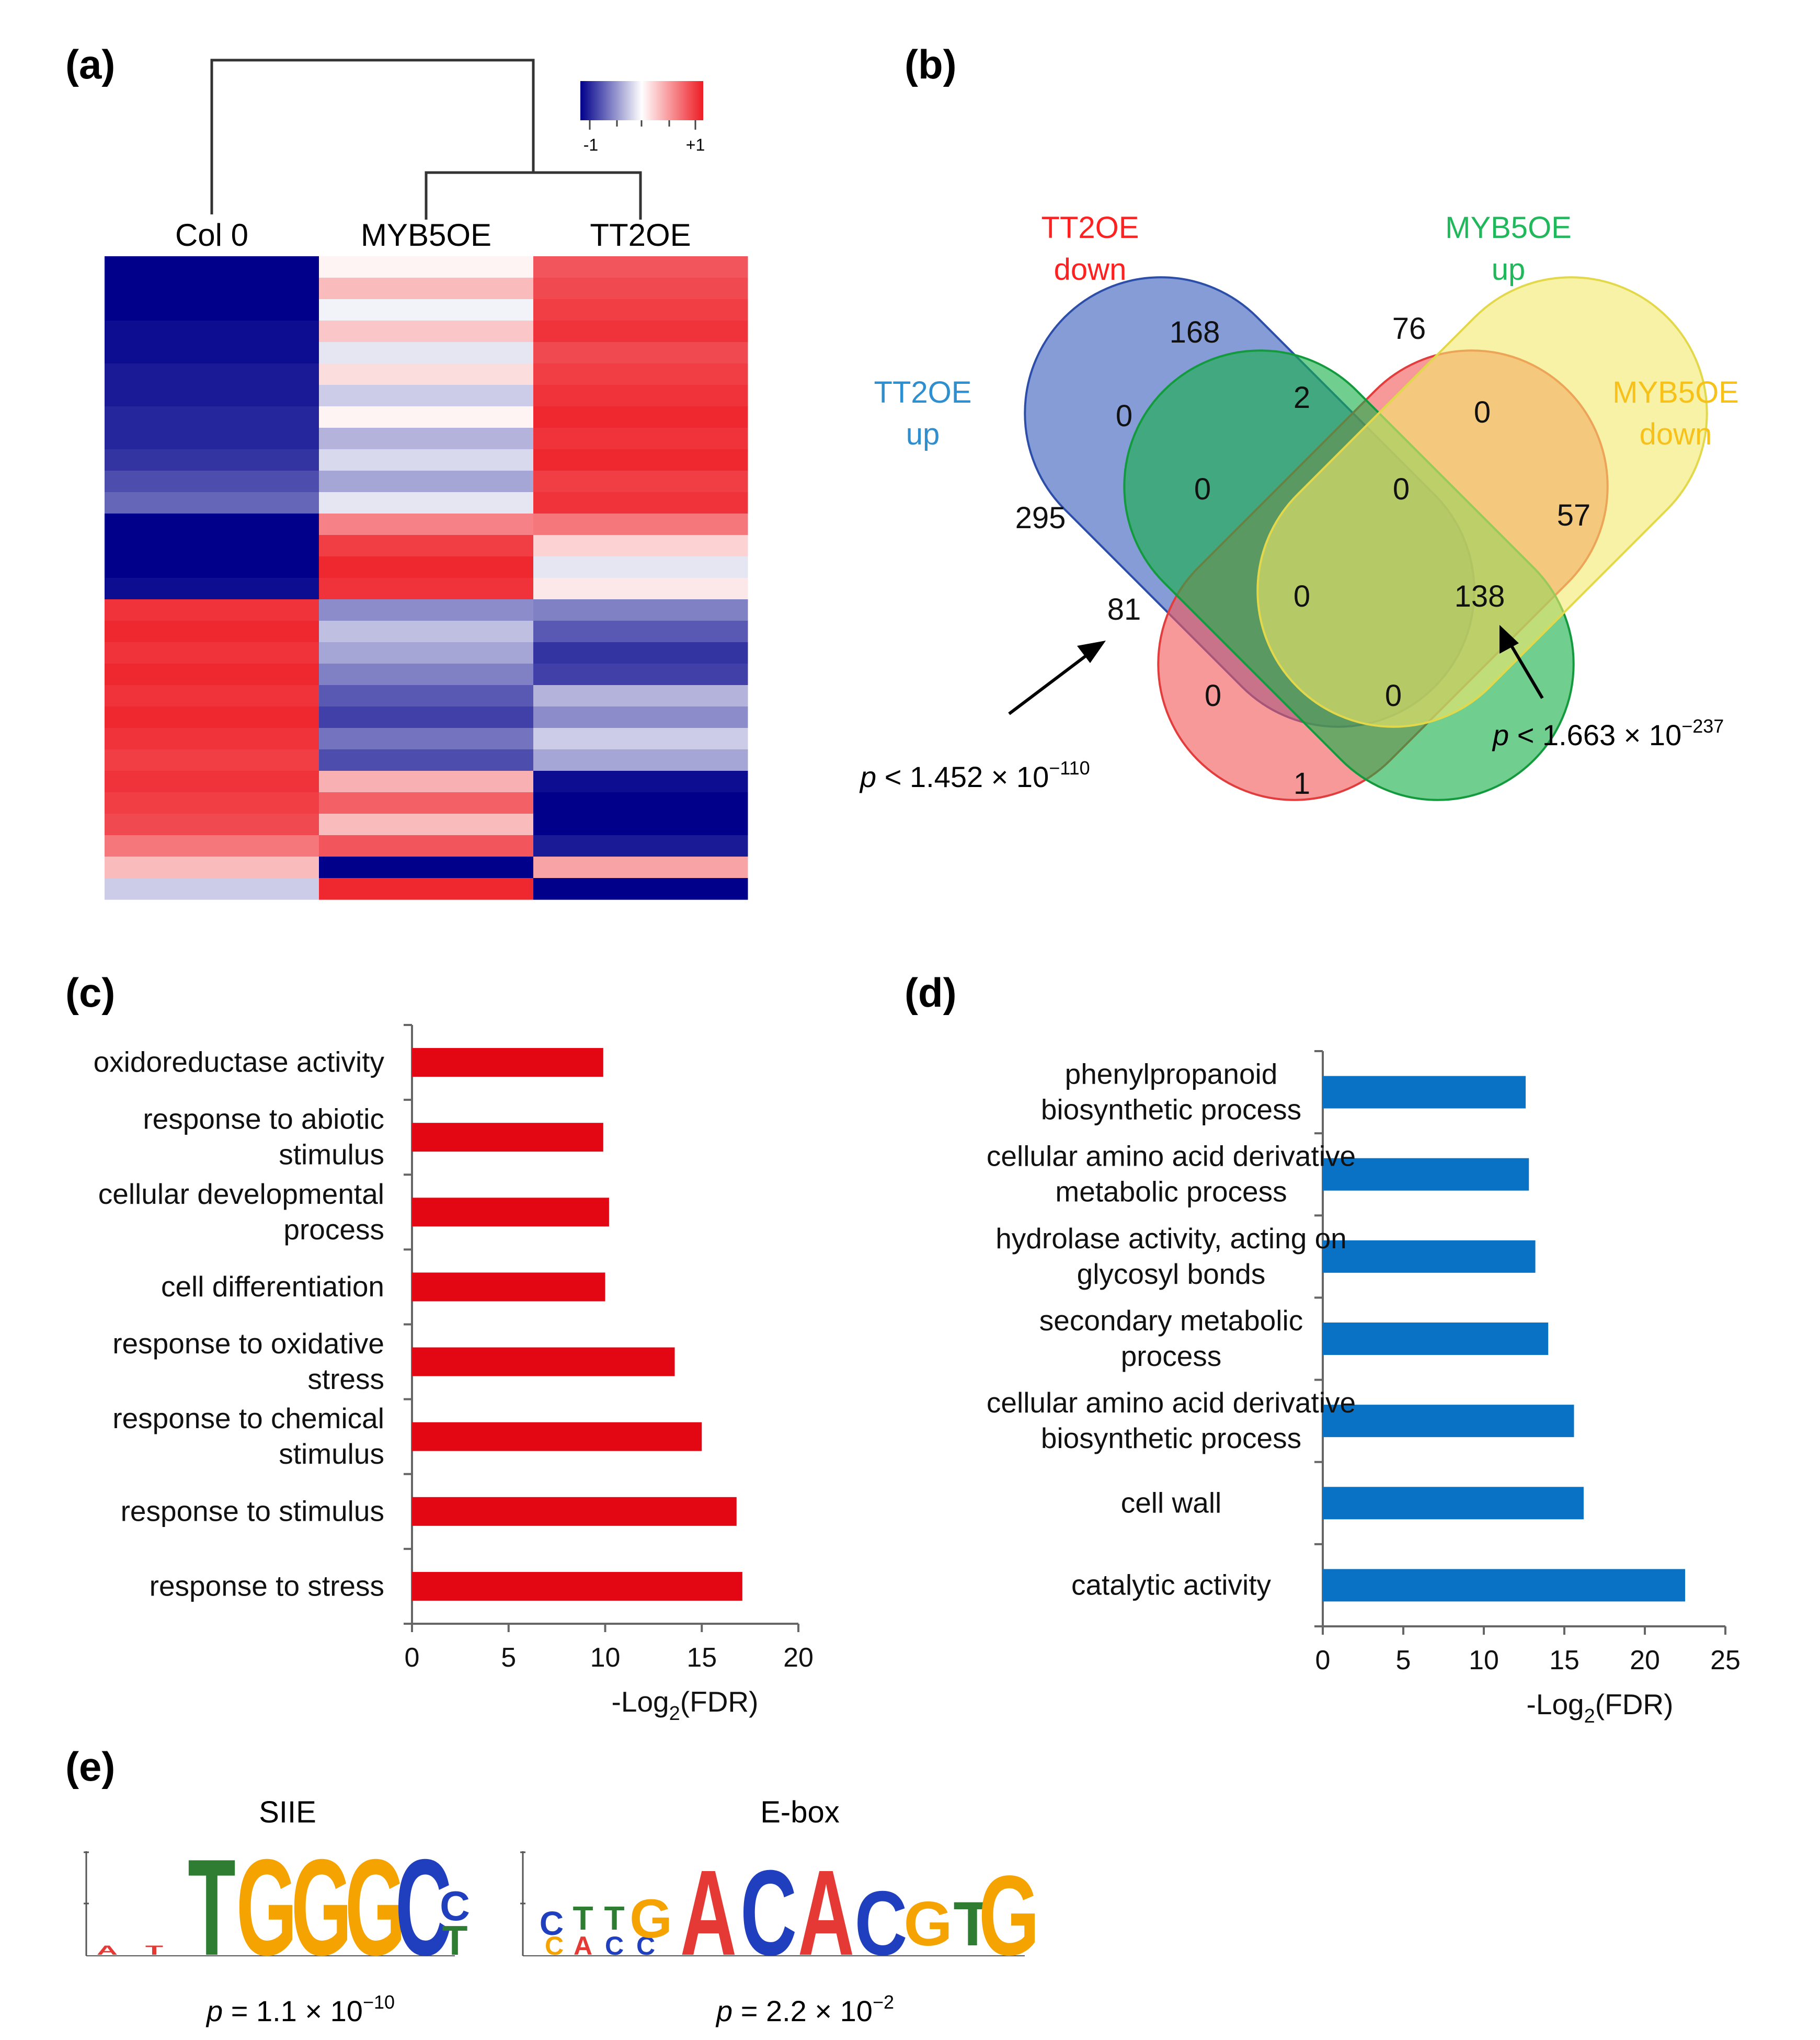 This screenshot has height=2040, width=1820. Describe the element at coordinates (241, 1194) in the screenshot. I see `category-label: cellular developmental` at that location.